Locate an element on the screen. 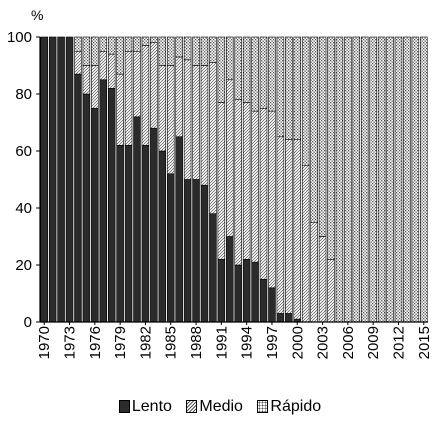 This screenshot has width=440, height=425. bar-segment-lento-1994 is located at coordinates (246, 290).